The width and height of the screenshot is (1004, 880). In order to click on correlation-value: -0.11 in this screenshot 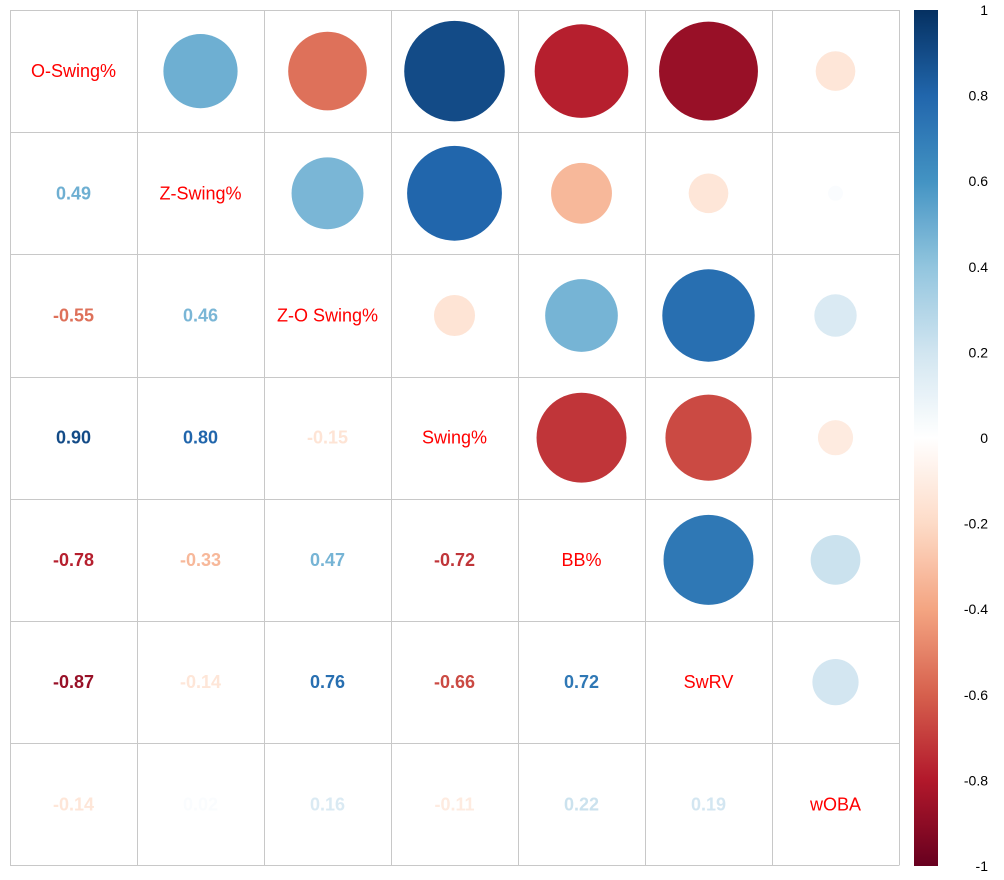, I will do `click(454, 804)`.